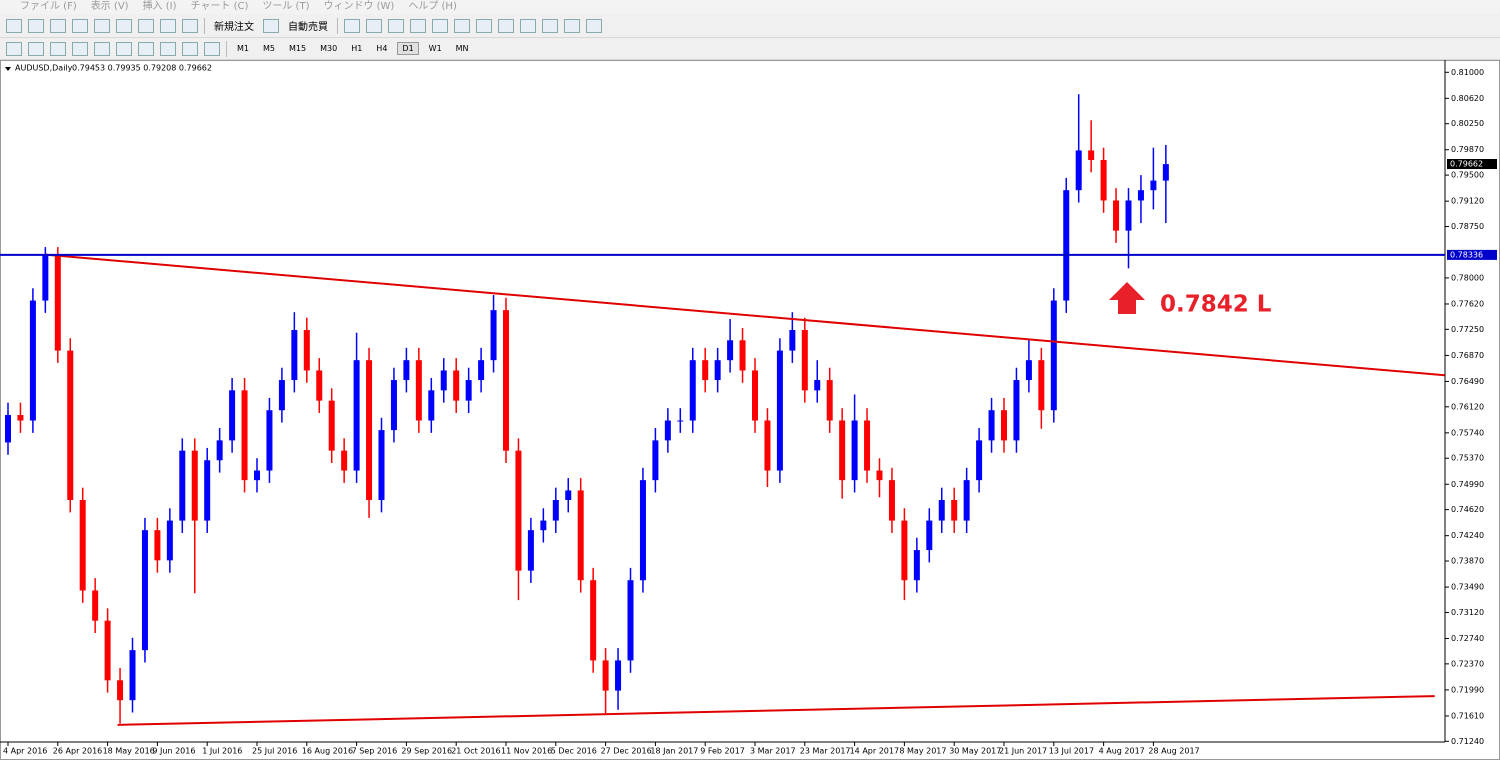  I want to click on x-tick-label: 27 Dec 2016, so click(626, 751).